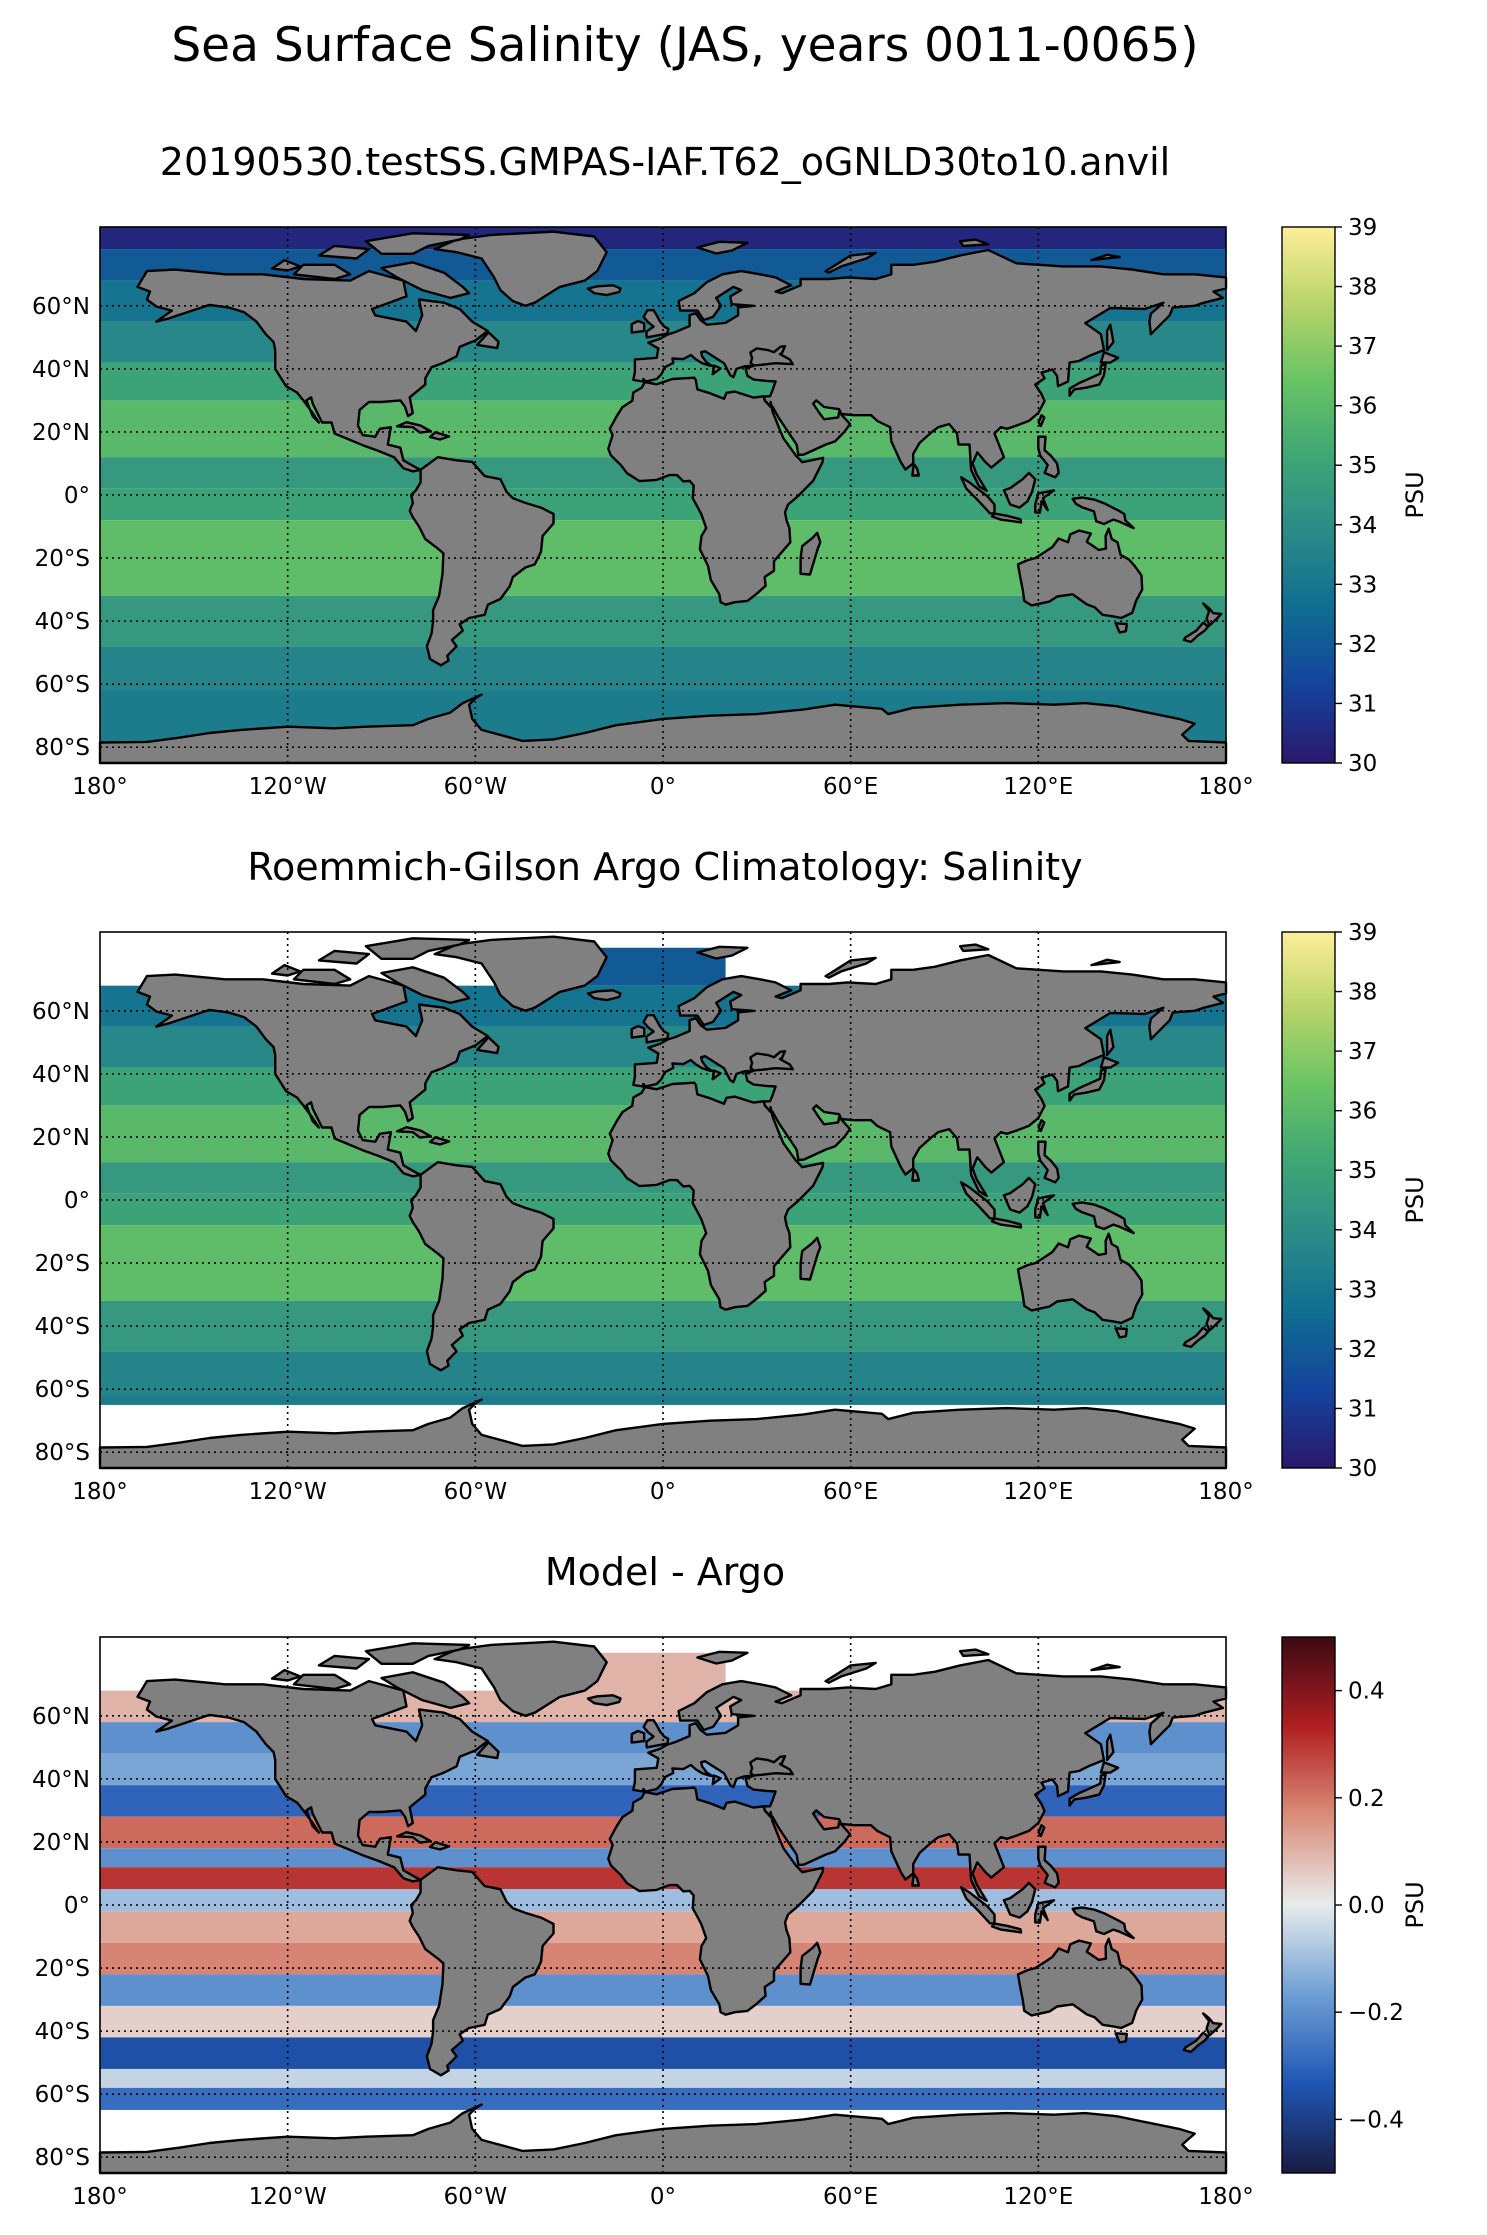 Image resolution: width=1487 pixels, height=2235 pixels. What do you see at coordinates (1045, 1206) in the screenshot?
I see `land-sulawesi` at bounding box center [1045, 1206].